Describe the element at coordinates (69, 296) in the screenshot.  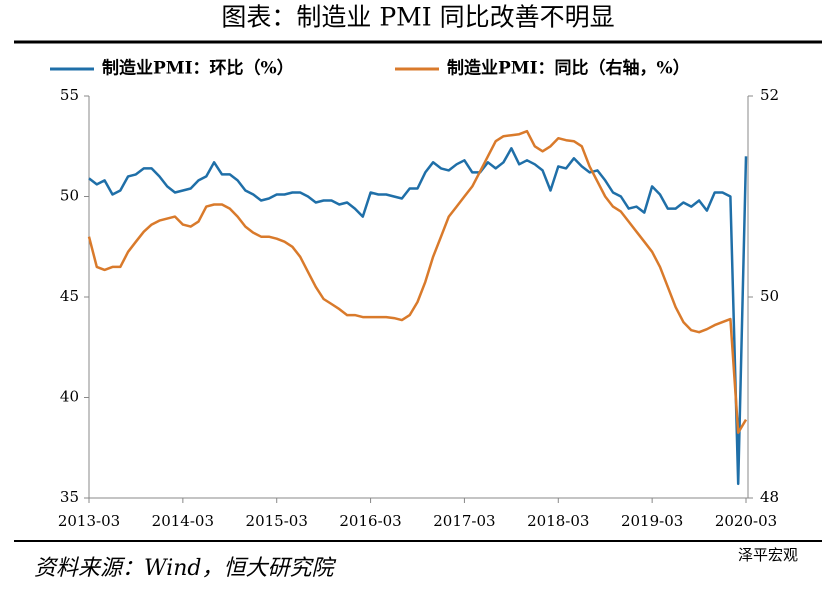
I see `y-tick-label: 45` at that location.